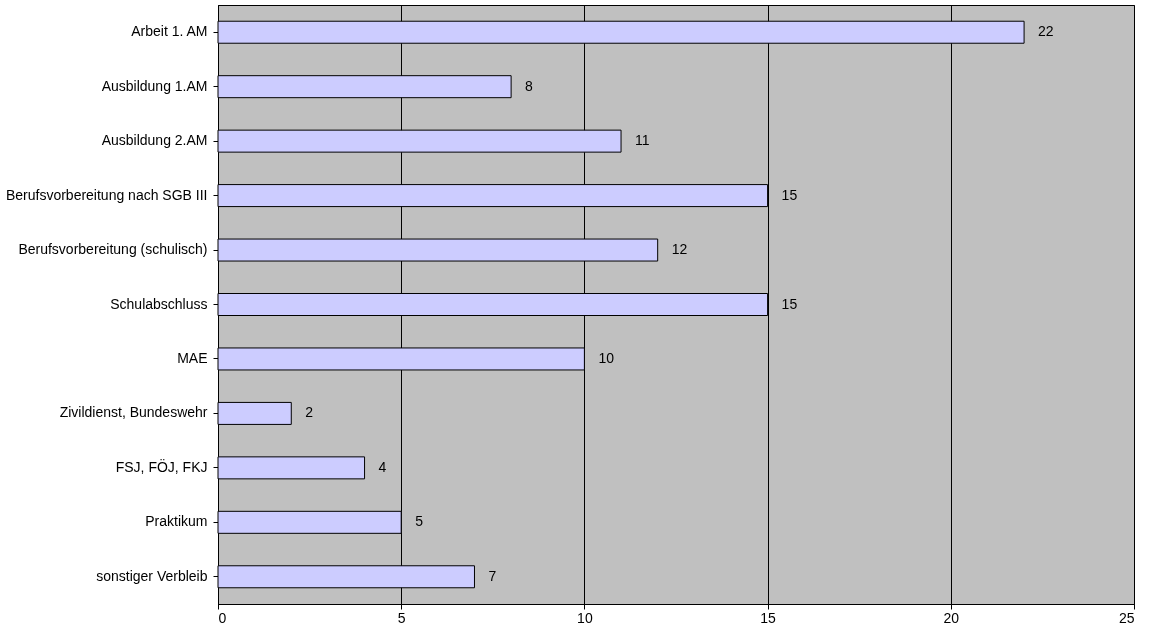 The width and height of the screenshot is (1153, 641). Describe the element at coordinates (106, 194) in the screenshot. I see `y-tick-label: Berufsvorbereitung nach SGB III` at that location.